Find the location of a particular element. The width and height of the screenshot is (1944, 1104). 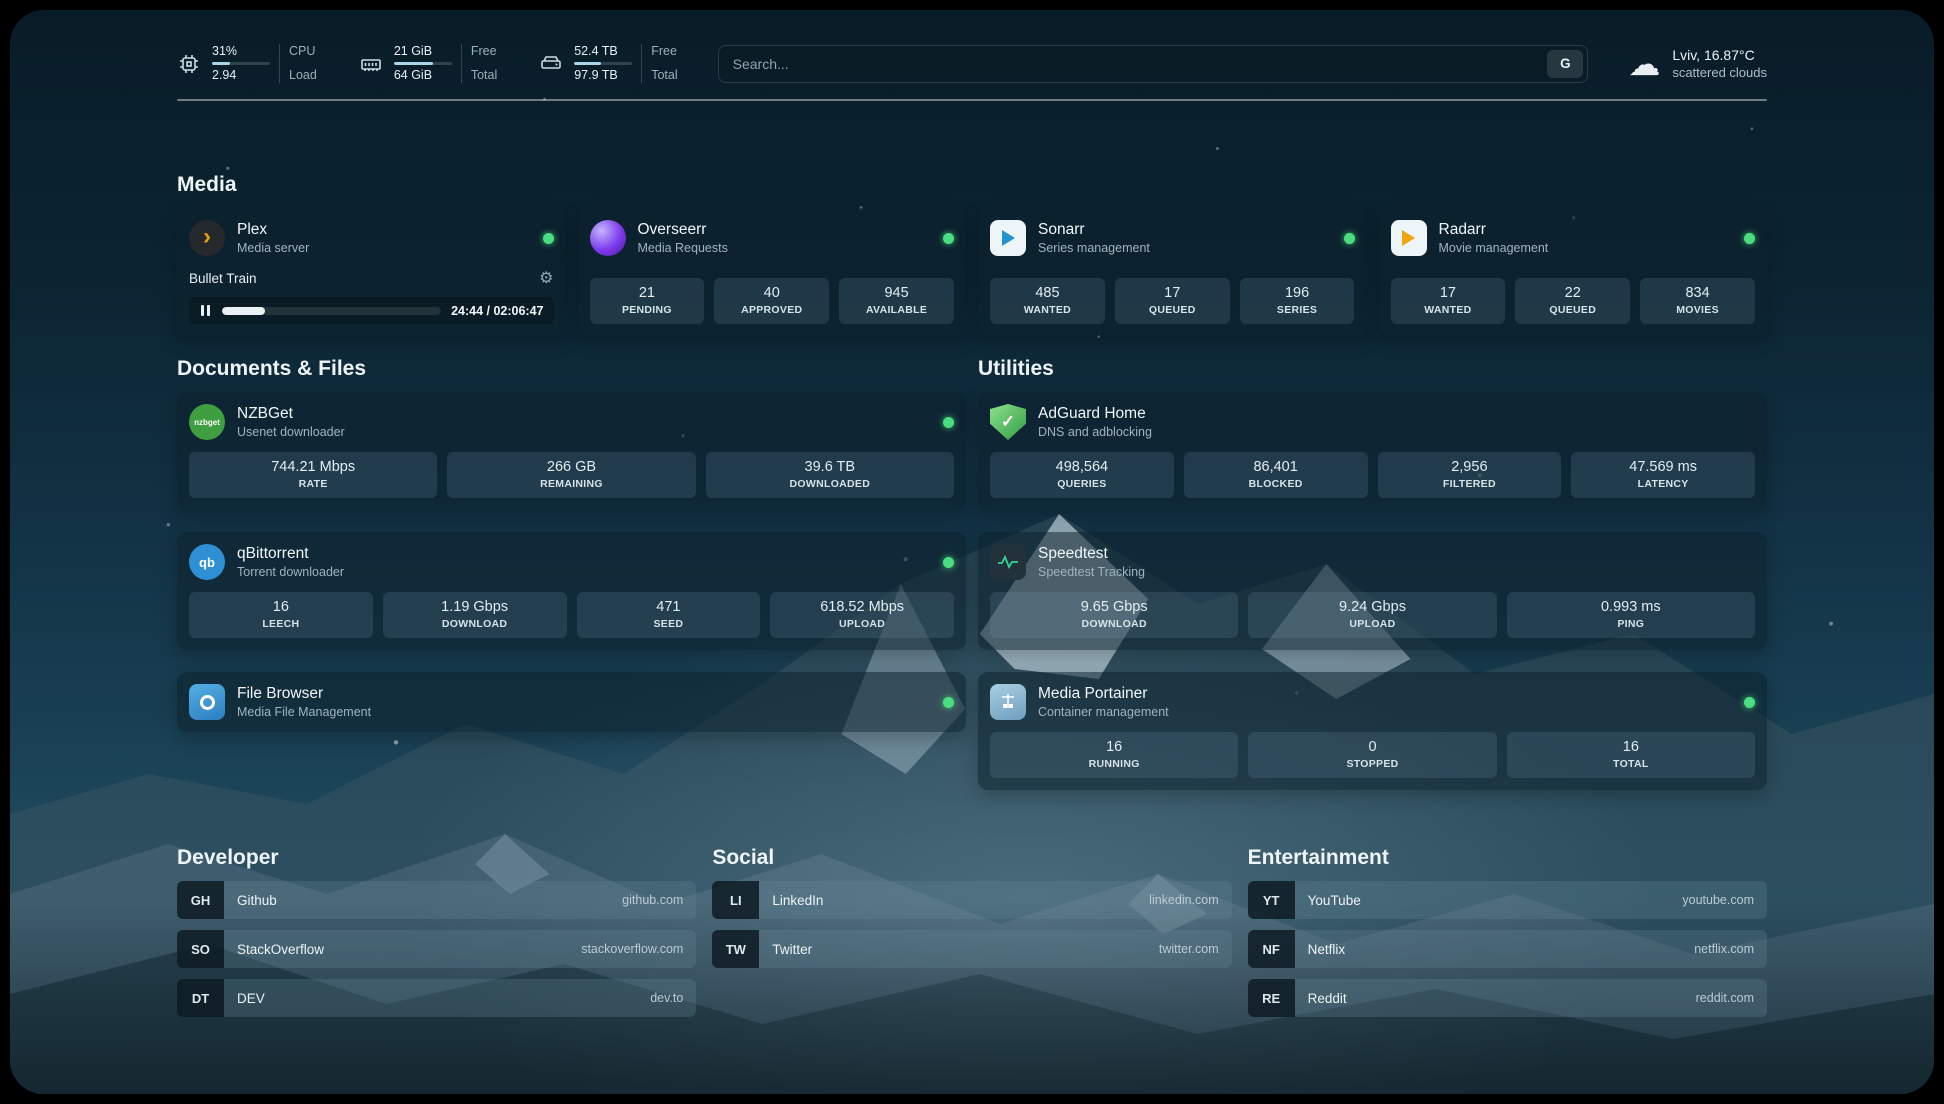

stat: 0.993 ms PING is located at coordinates (1630, 615).